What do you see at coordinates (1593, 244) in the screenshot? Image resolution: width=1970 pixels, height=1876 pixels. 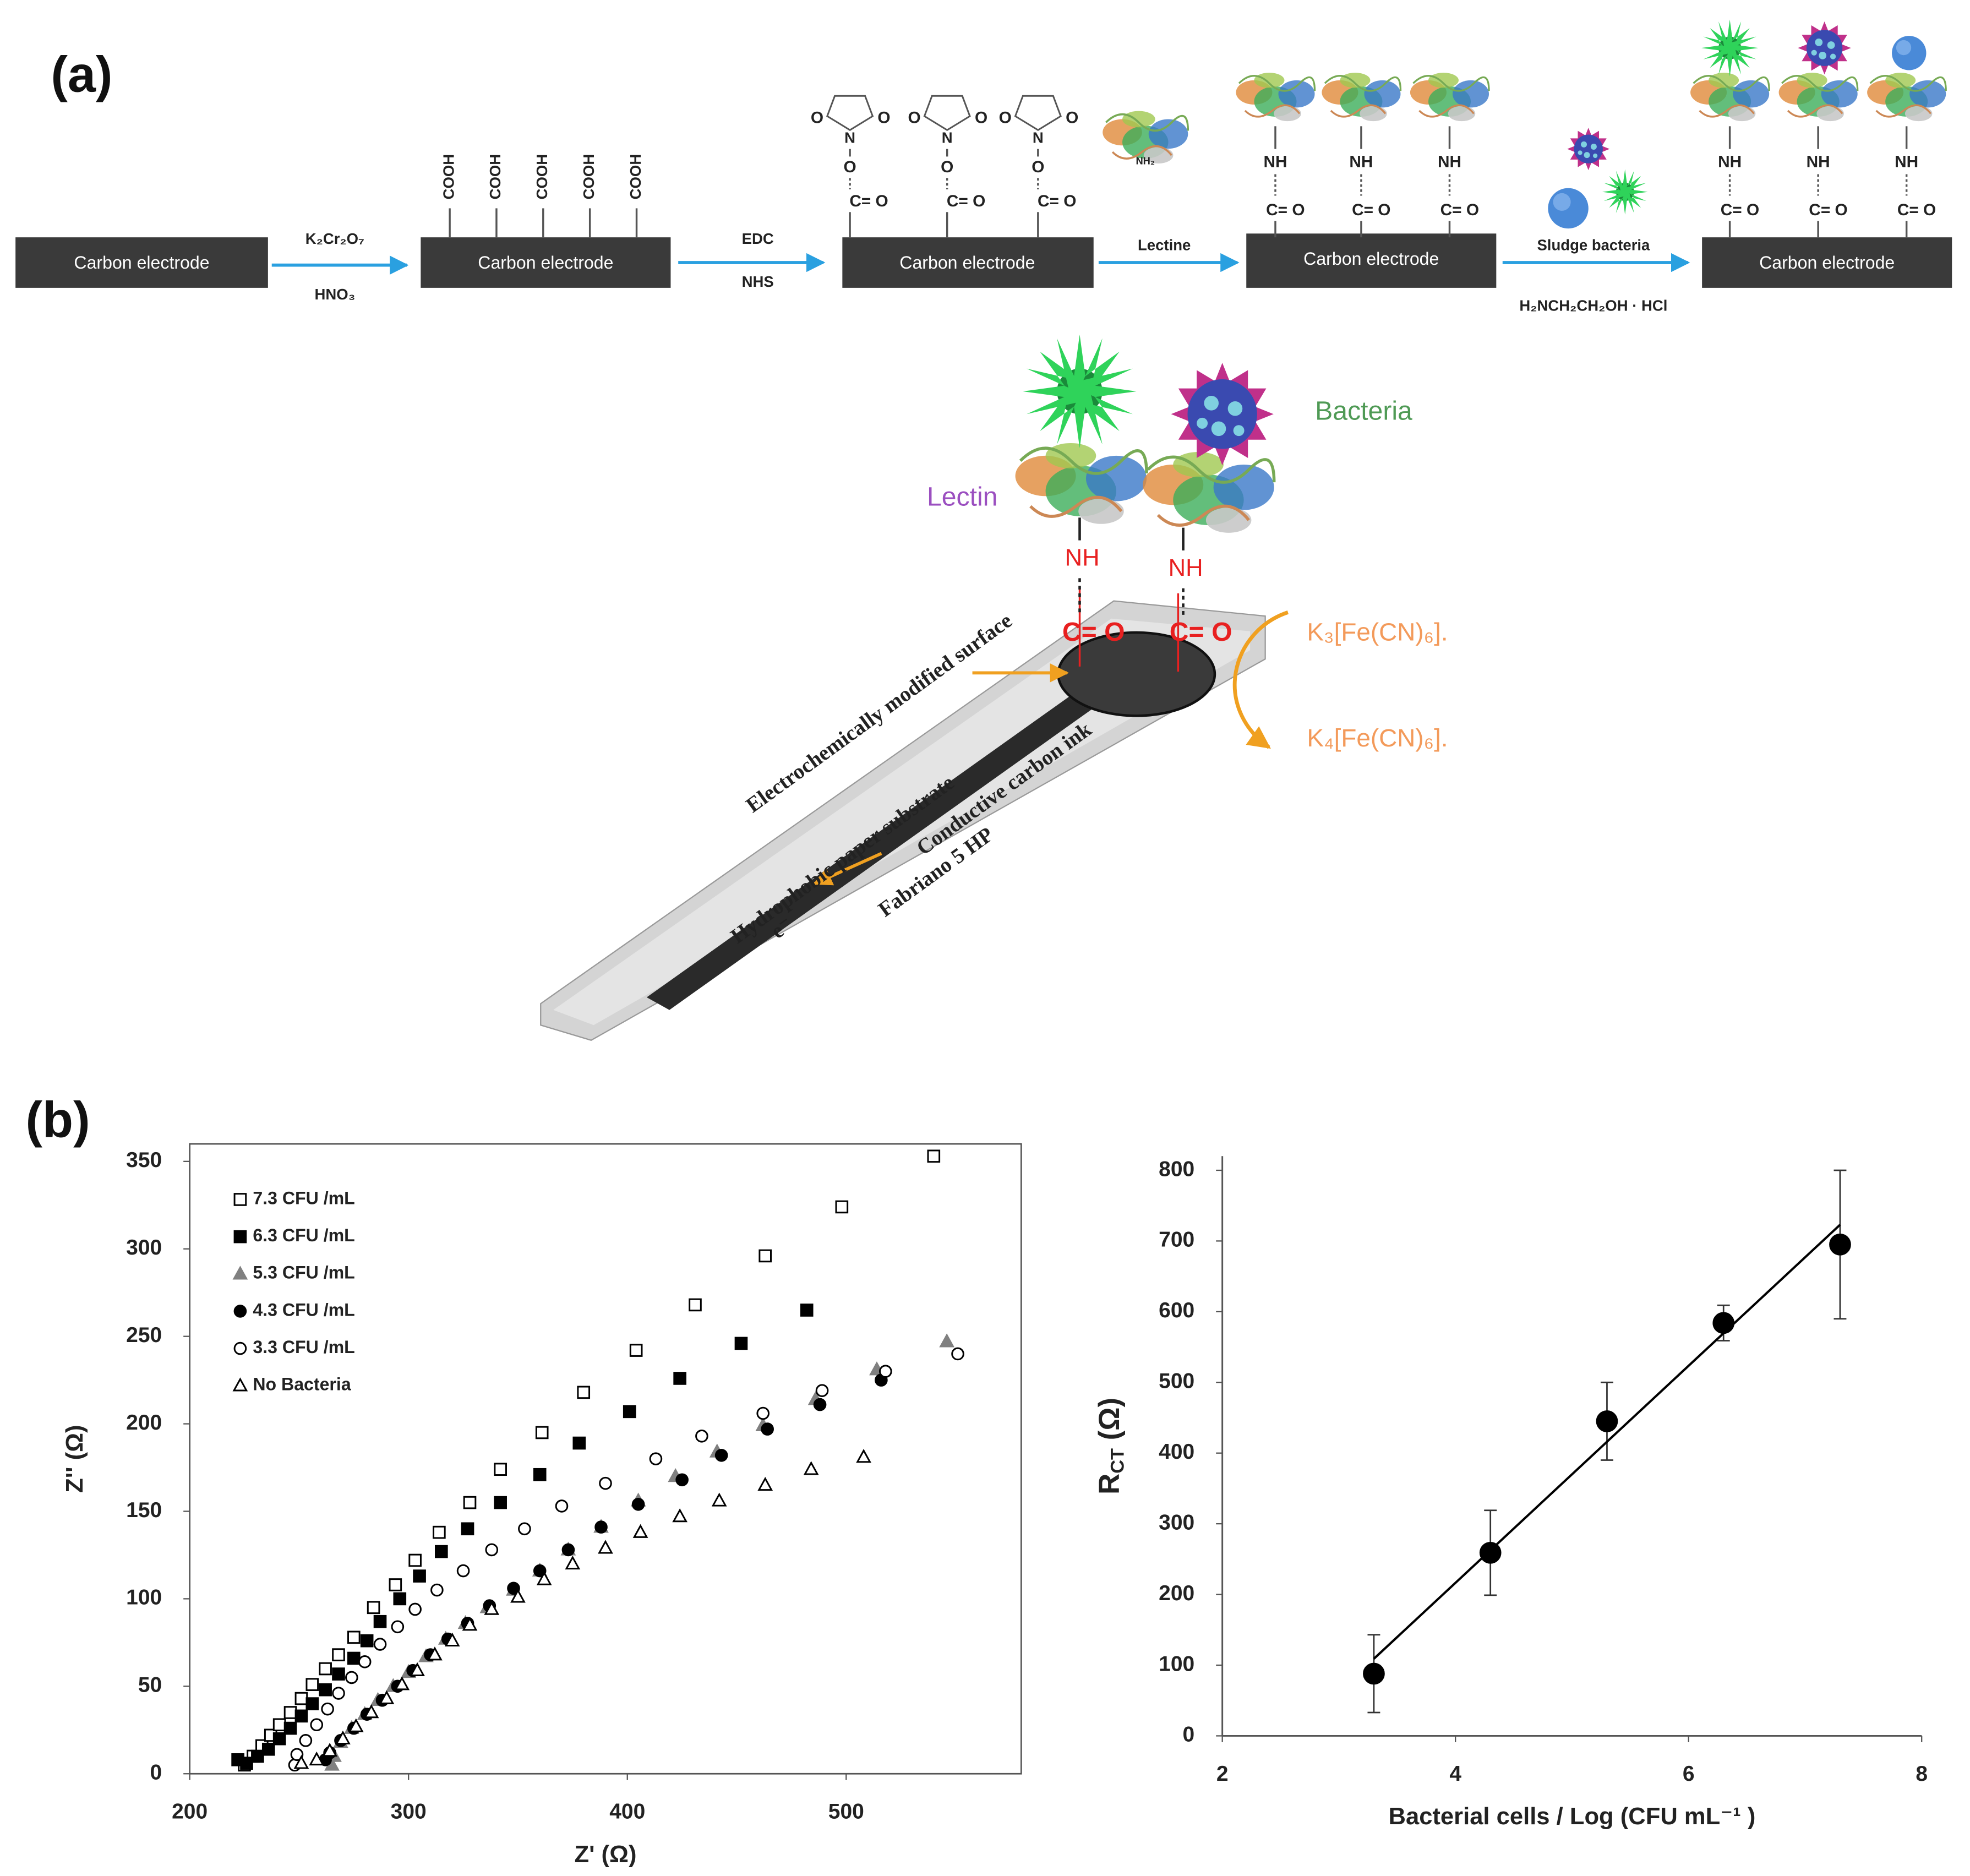 I see `label: Sludge bacteria` at bounding box center [1593, 244].